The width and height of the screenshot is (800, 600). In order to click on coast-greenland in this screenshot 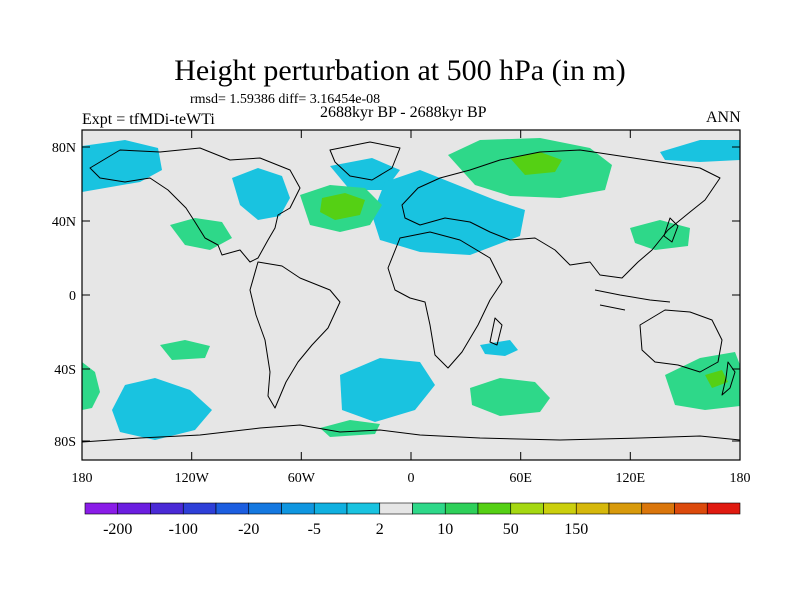, I will do `click(365, 161)`.